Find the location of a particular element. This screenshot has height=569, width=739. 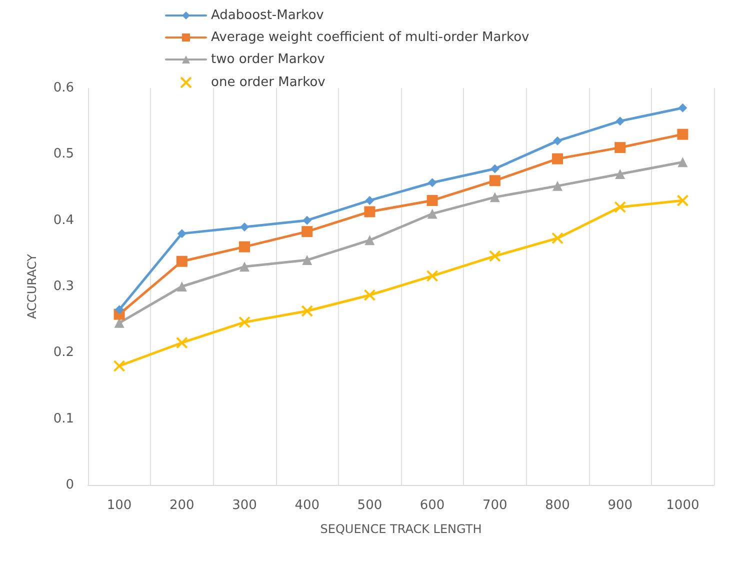

y-tick-label: 0.1 is located at coordinates (63, 418).